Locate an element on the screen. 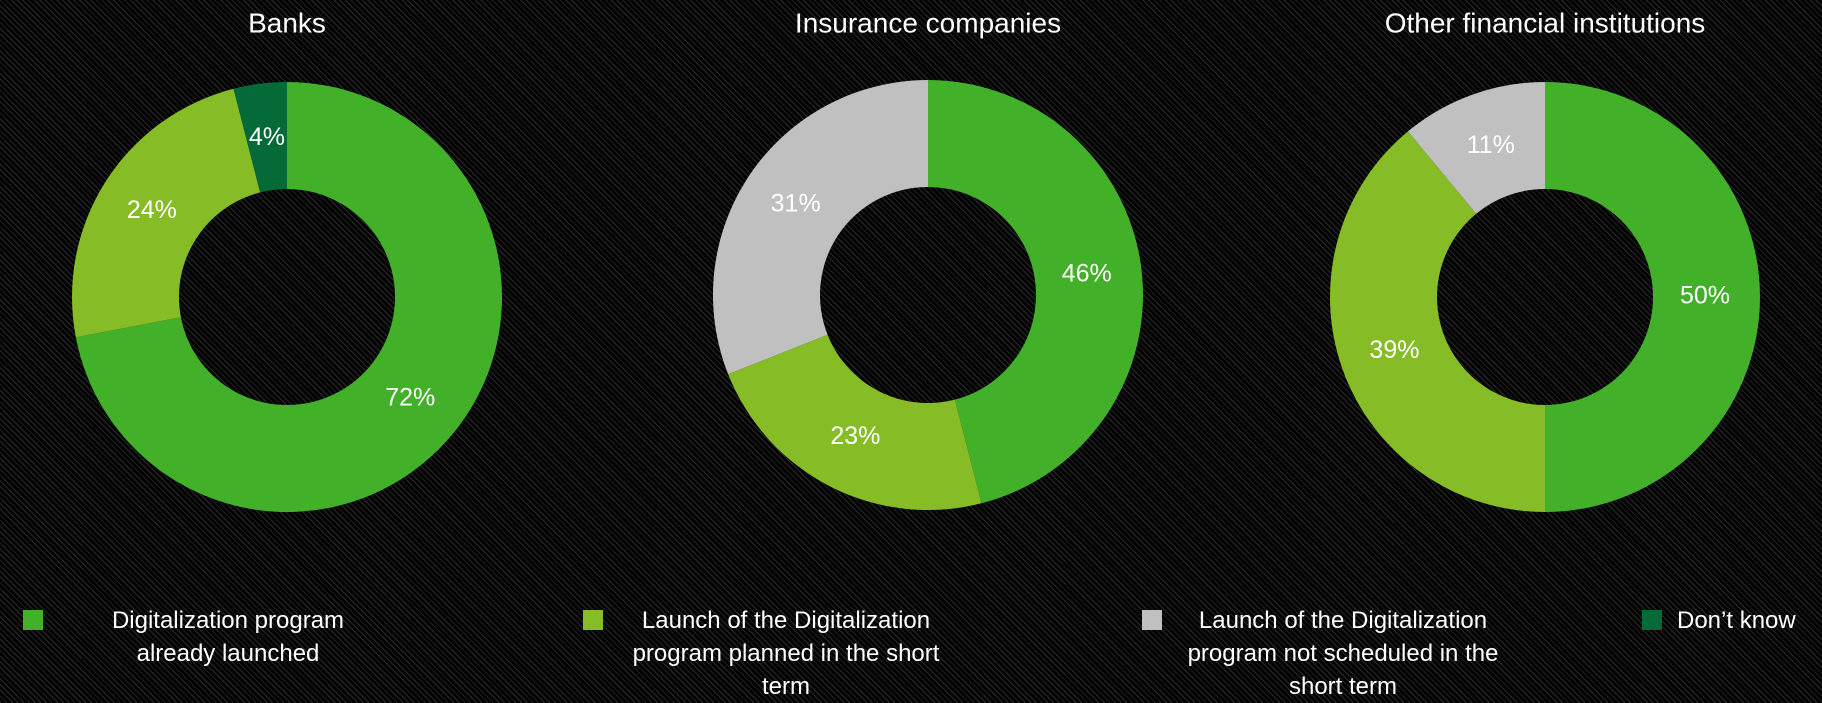  data-label: 24% is located at coordinates (152, 210).